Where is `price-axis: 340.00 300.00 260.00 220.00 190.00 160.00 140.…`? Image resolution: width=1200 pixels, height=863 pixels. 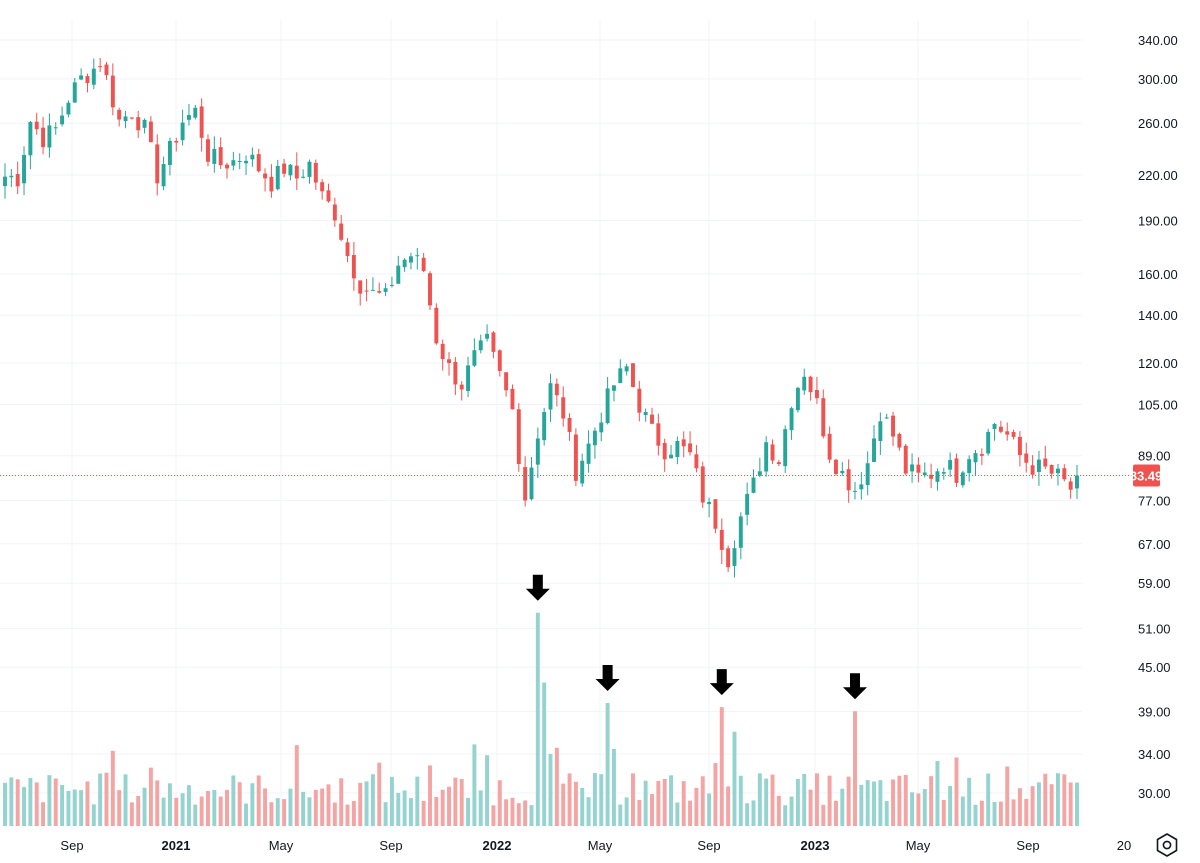
price-axis: 340.00 300.00 260.00 220.00 190.00 160.00 140.… is located at coordinates (1158, 417).